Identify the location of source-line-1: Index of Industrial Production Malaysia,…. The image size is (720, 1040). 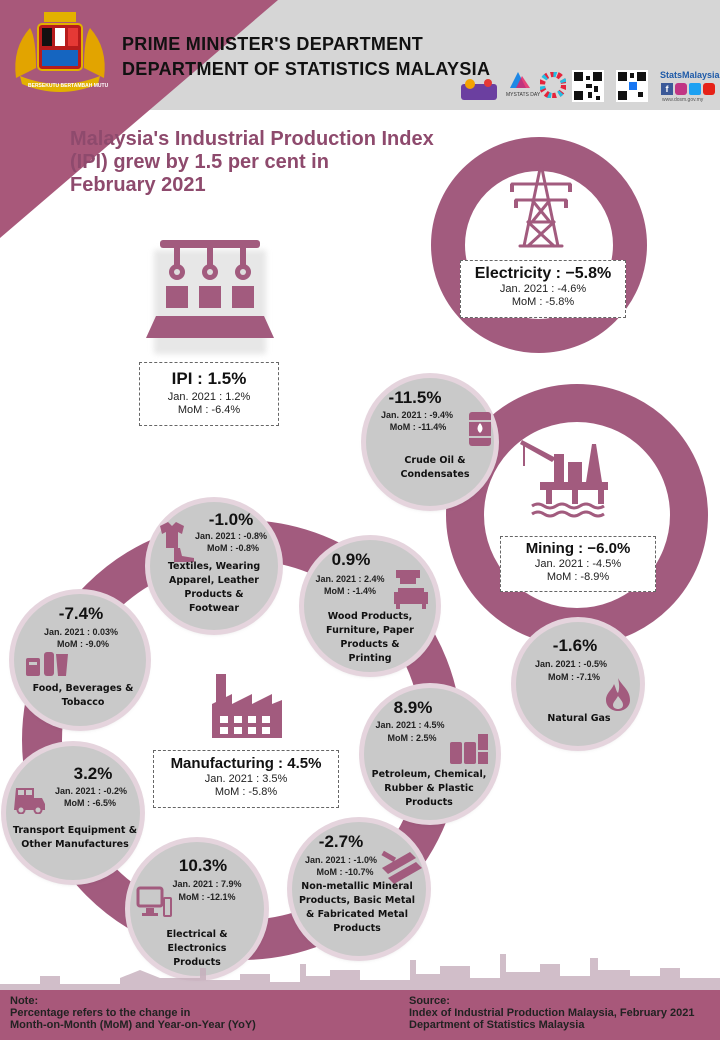
(552, 1013).